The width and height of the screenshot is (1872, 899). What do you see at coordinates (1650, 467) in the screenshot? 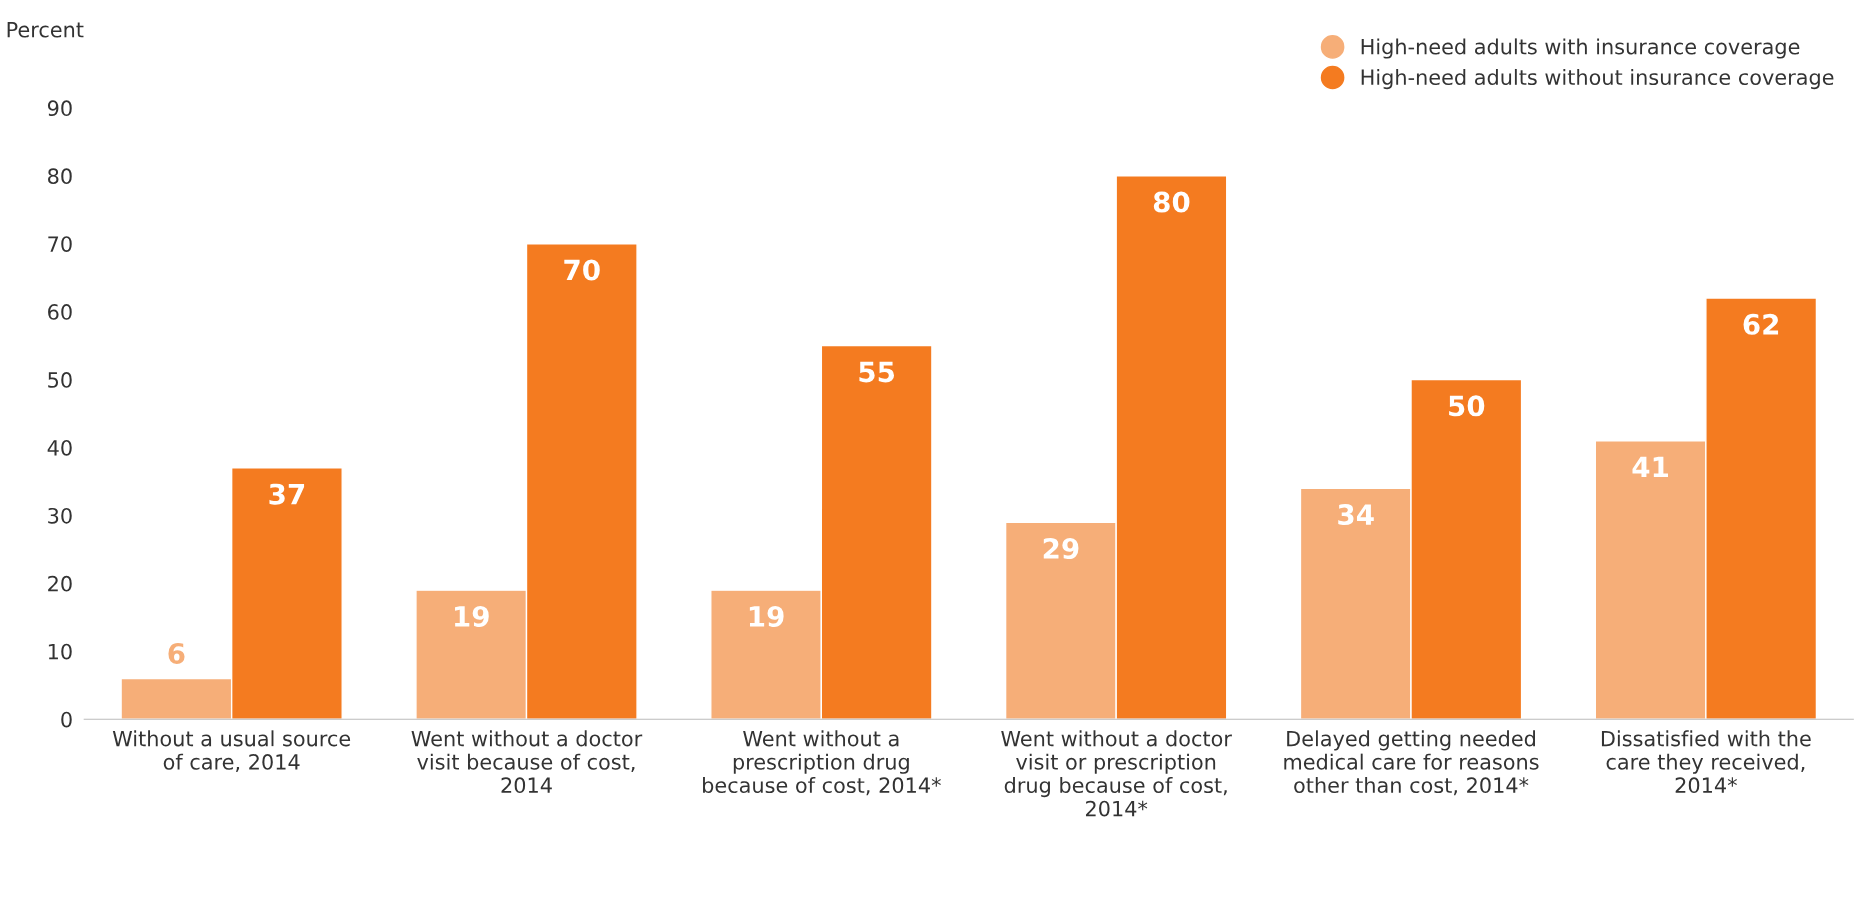
I see `data-label: 41` at bounding box center [1650, 467].